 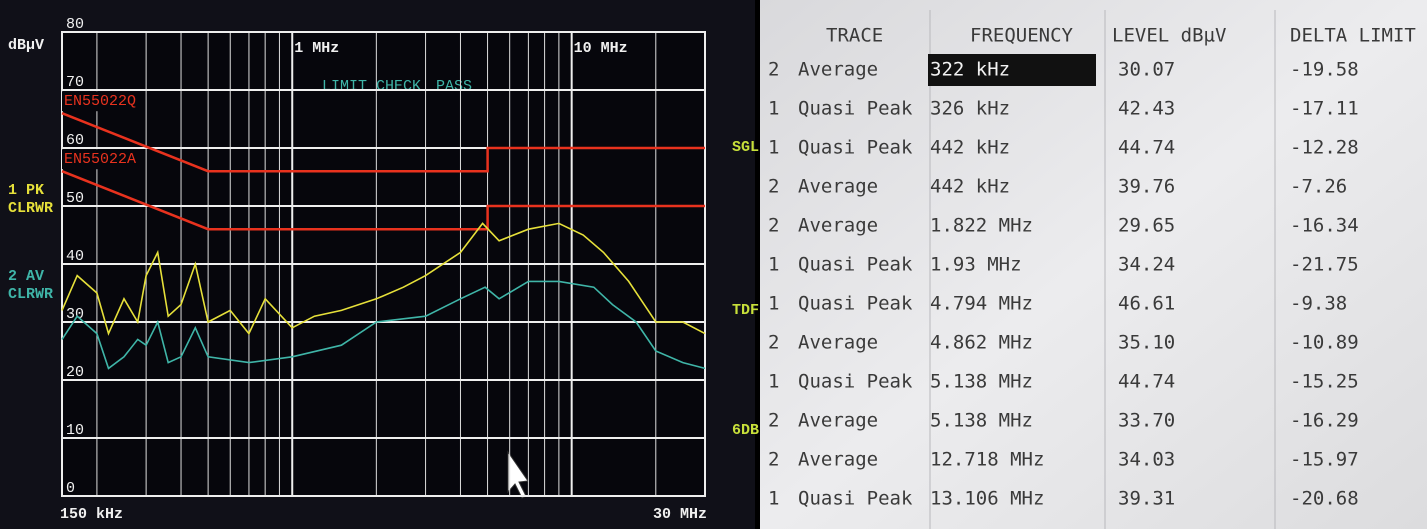 What do you see at coordinates (1146, 109) in the screenshot?
I see `table-cell: 42.43` at bounding box center [1146, 109].